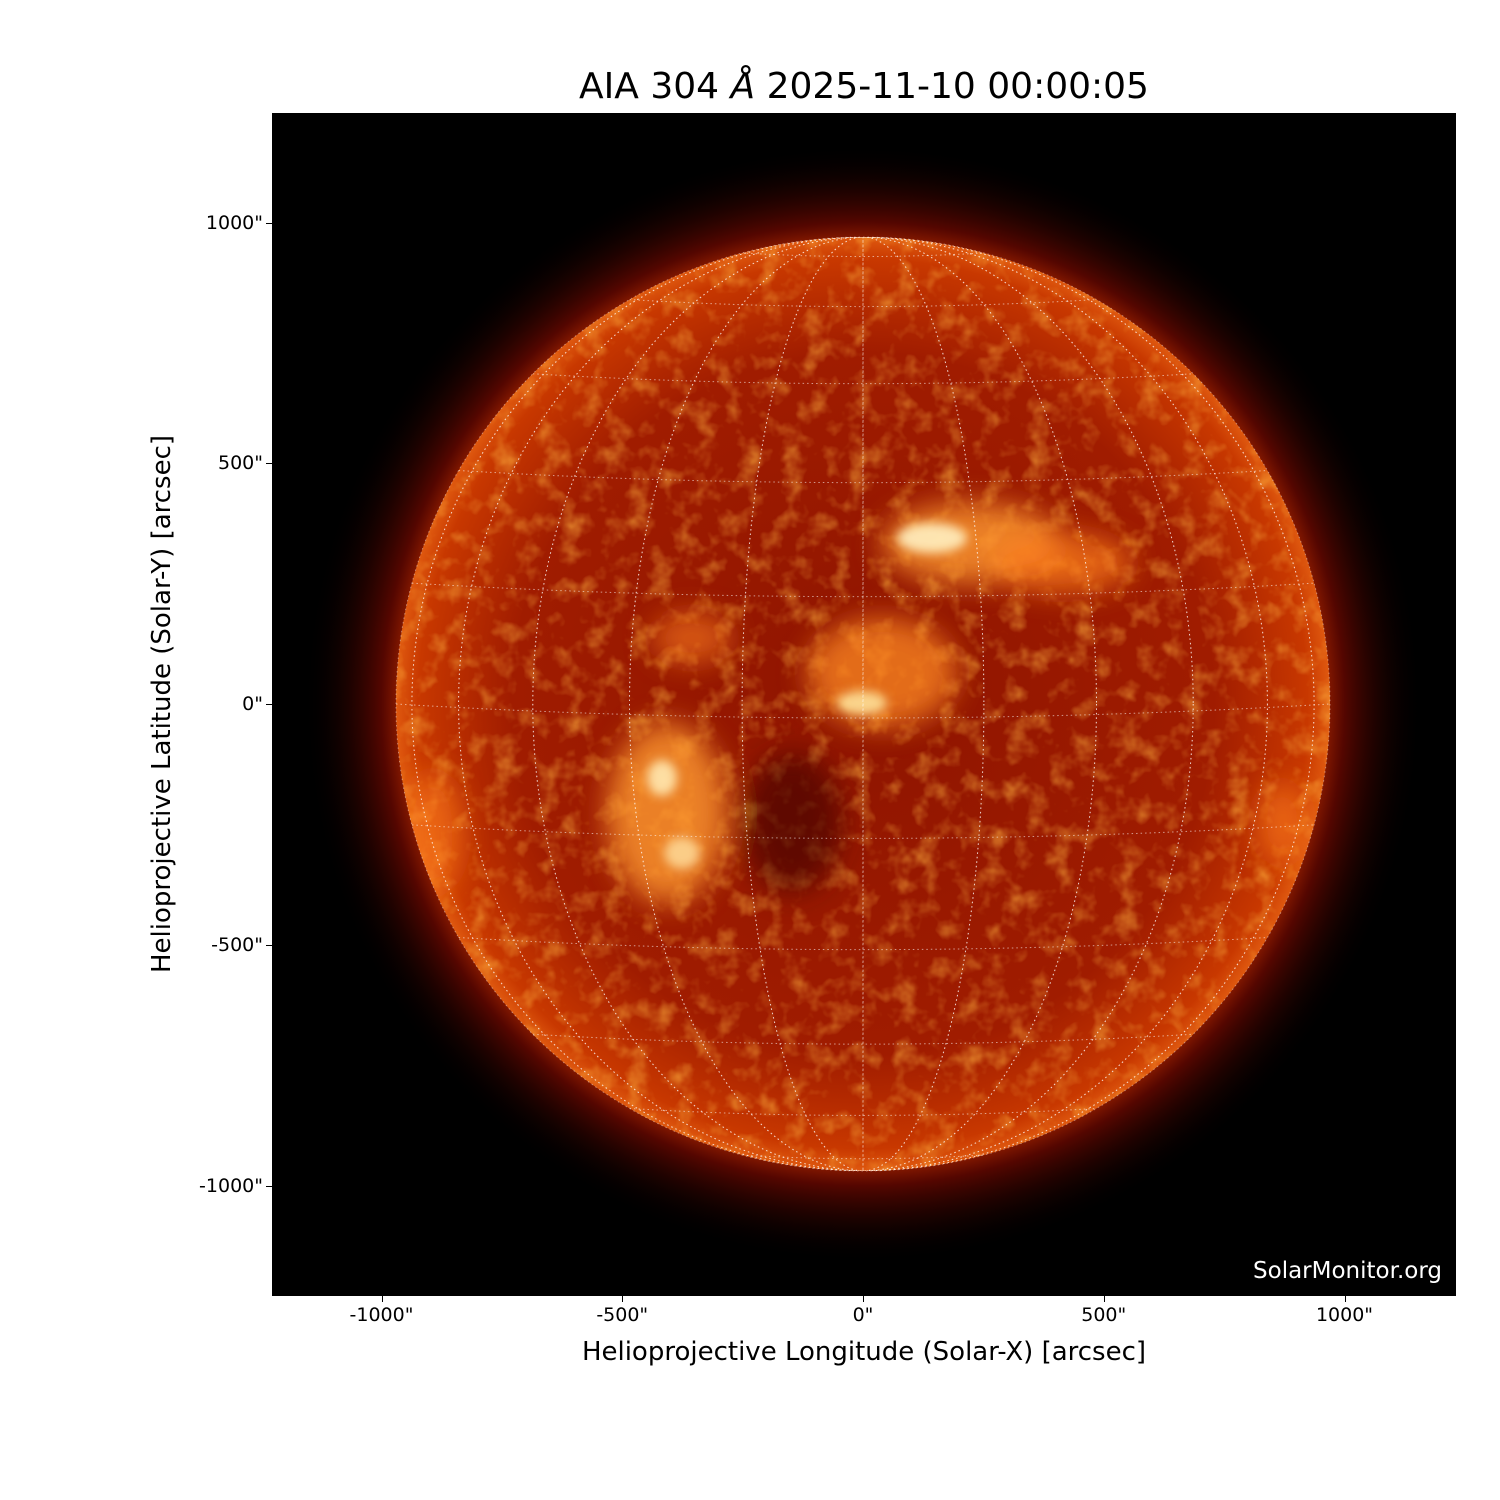 This screenshot has width=1500, height=1500. I want to click on y-tick-label: 0", so click(252, 704).